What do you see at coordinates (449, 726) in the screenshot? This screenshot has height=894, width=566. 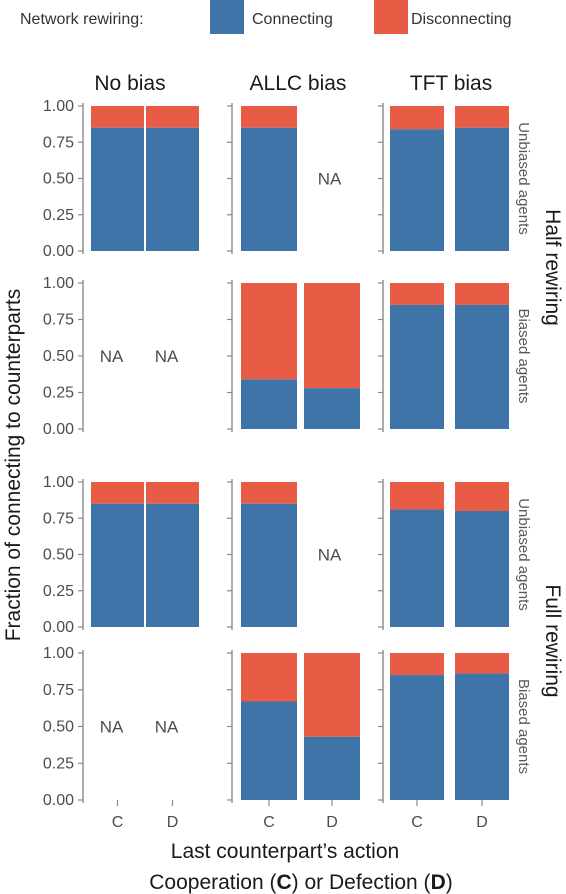 I see `panel-full-rewiring-biased-agents-tft-bias` at bounding box center [449, 726].